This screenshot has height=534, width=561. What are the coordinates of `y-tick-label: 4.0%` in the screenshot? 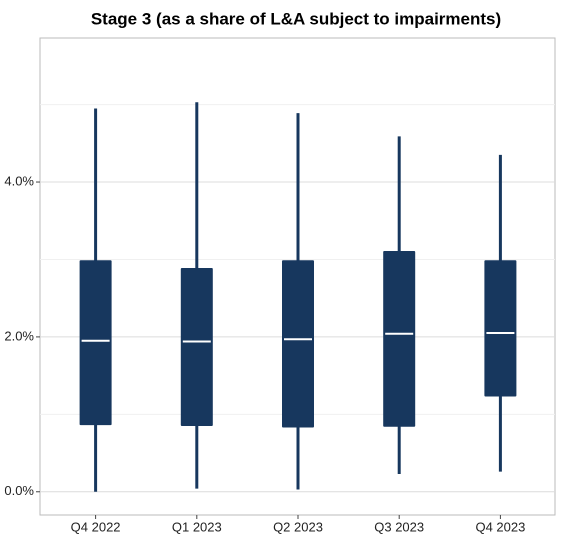 It's located at (19, 180).